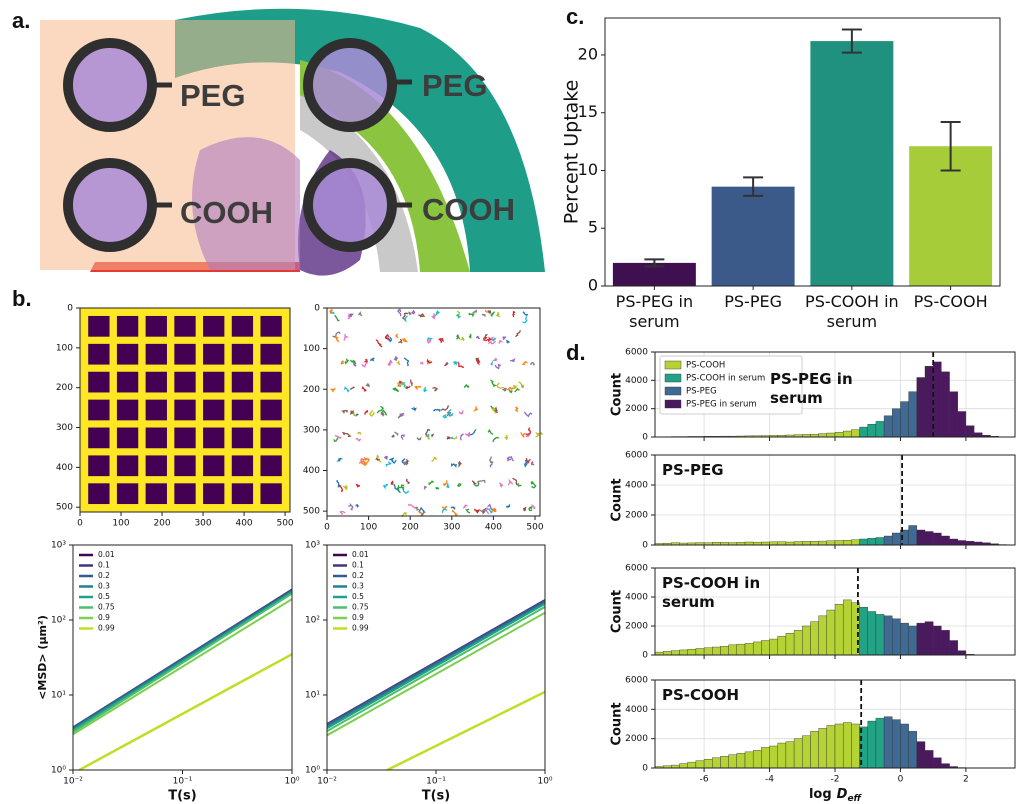 This screenshot has width=1026, height=804. I want to click on x-tick-label-text: PS-PEG in serum, so click(654, 311).